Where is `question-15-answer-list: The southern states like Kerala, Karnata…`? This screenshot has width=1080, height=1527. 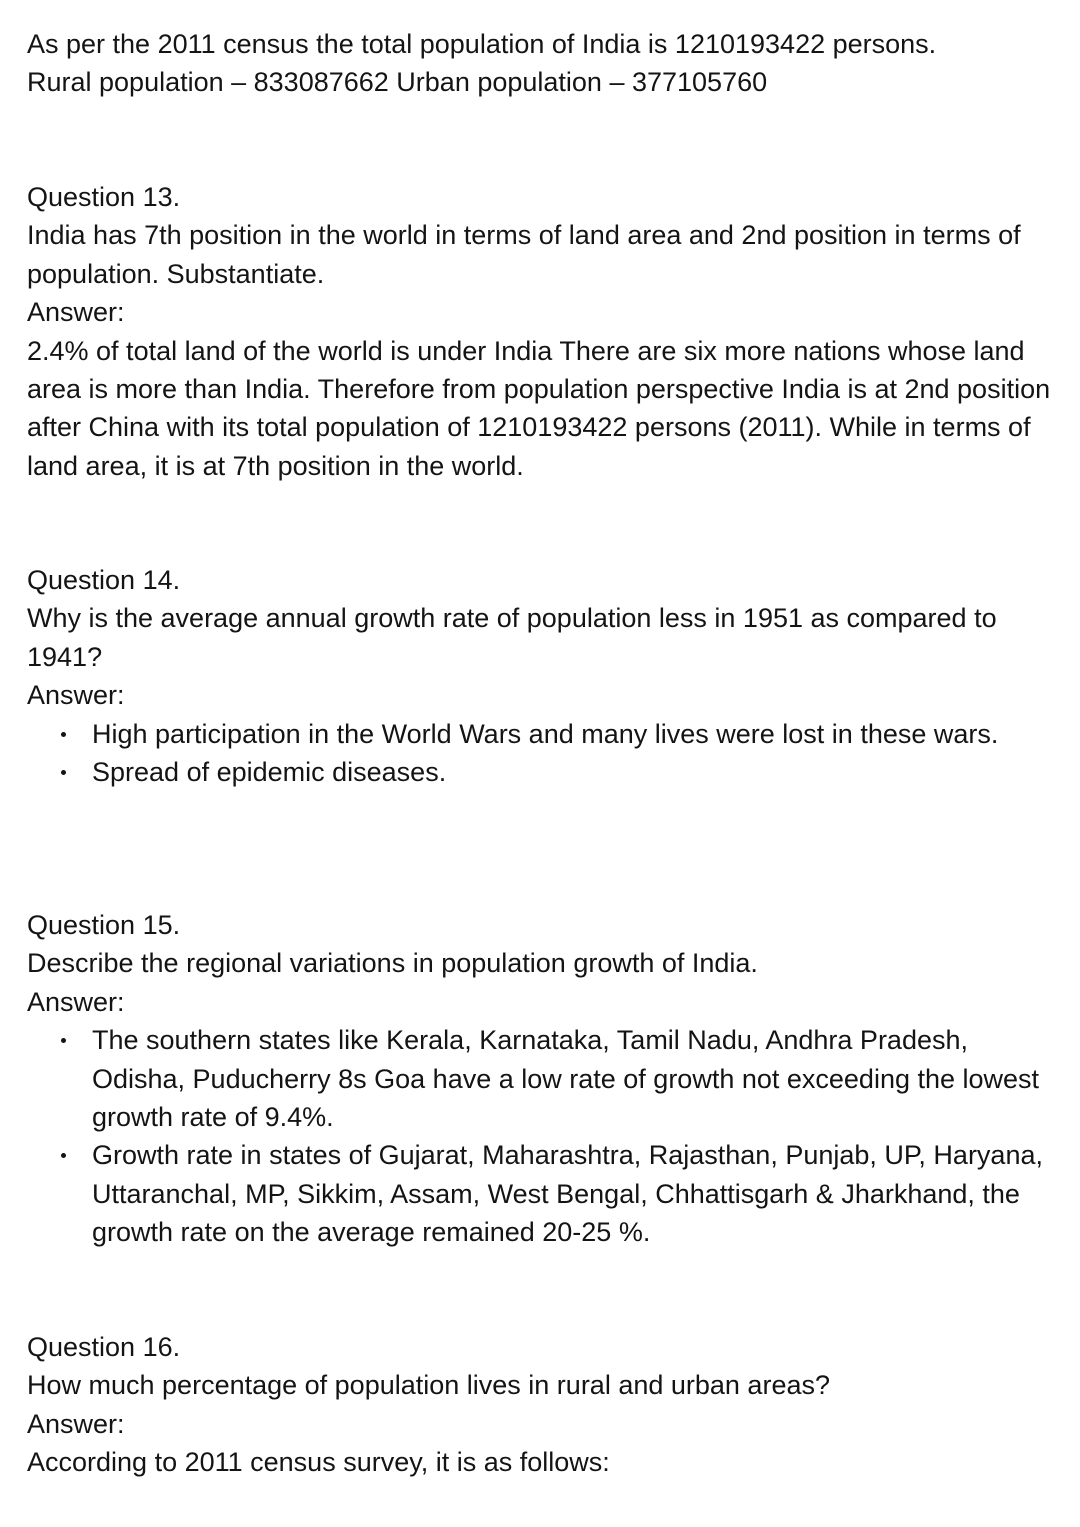
question-15-answer-list: The southern states like Kerala, Karnata… is located at coordinates (547, 1136).